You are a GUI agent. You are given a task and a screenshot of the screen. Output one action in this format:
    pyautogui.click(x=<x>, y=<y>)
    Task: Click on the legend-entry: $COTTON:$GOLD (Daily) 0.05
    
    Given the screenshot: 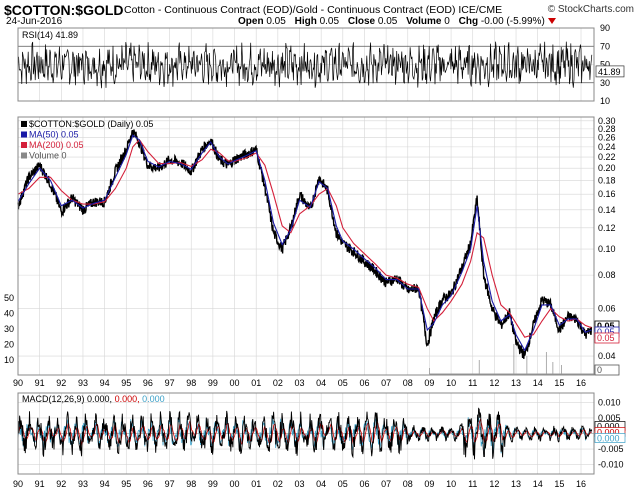 What is the action you would take?
    pyautogui.click(x=91, y=124)
    